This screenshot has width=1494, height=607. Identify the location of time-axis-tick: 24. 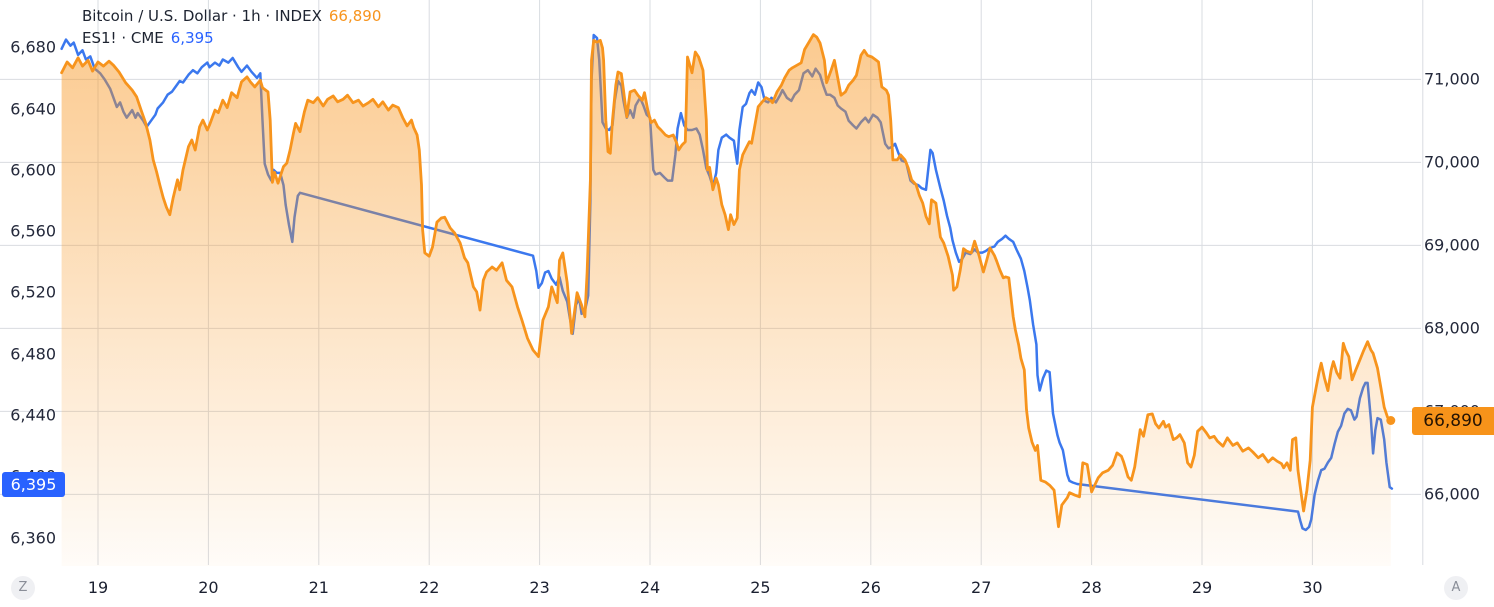
(650, 587).